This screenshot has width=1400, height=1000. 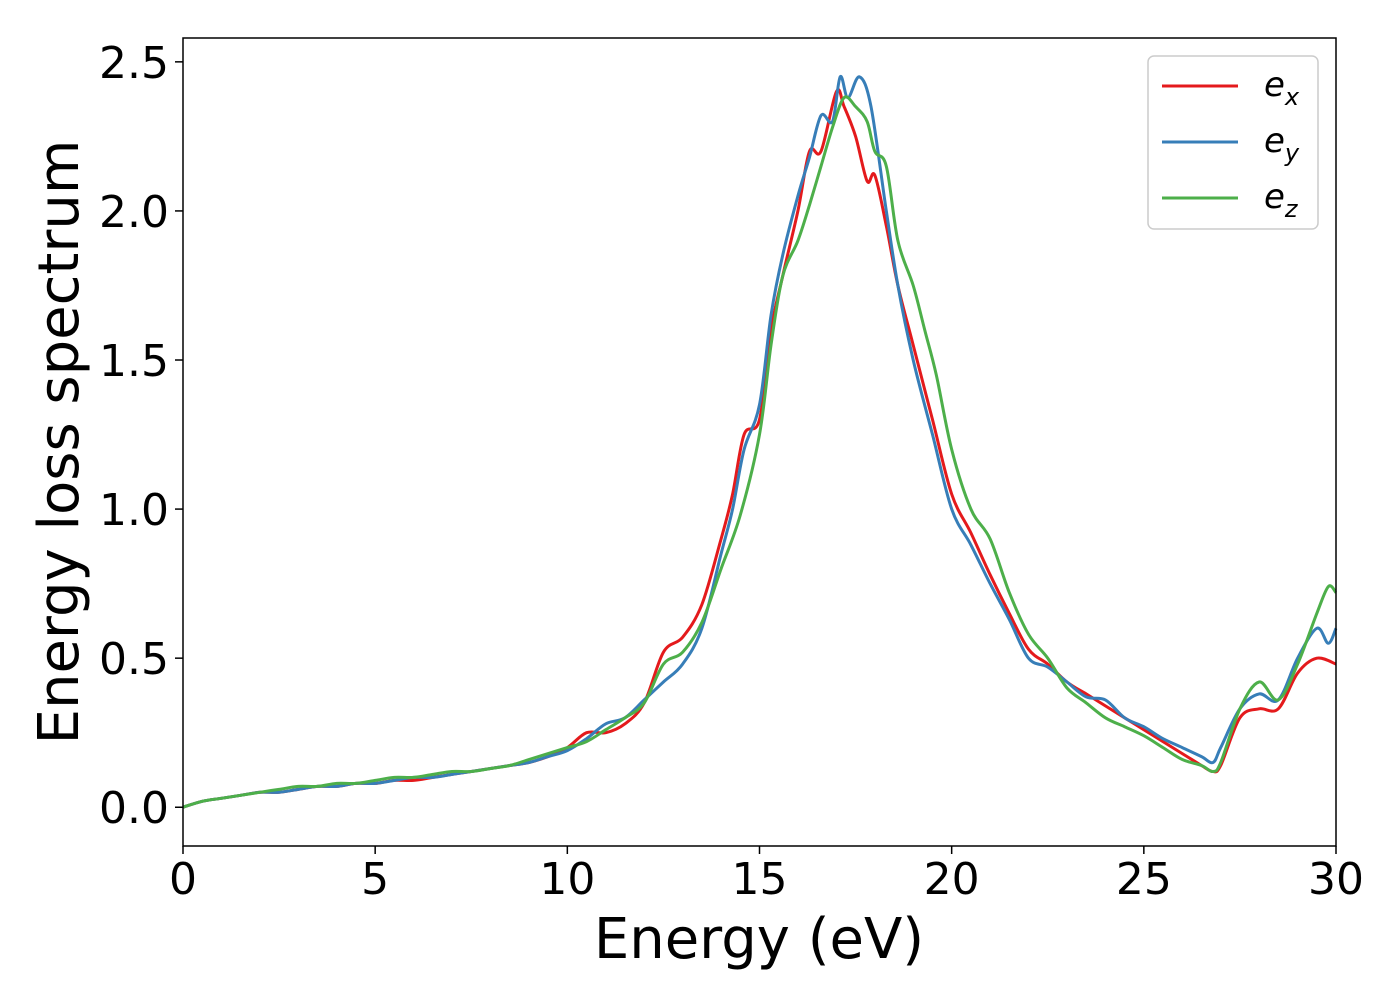 What do you see at coordinates (183, 879) in the screenshot?
I see `x-tick-label: 0` at bounding box center [183, 879].